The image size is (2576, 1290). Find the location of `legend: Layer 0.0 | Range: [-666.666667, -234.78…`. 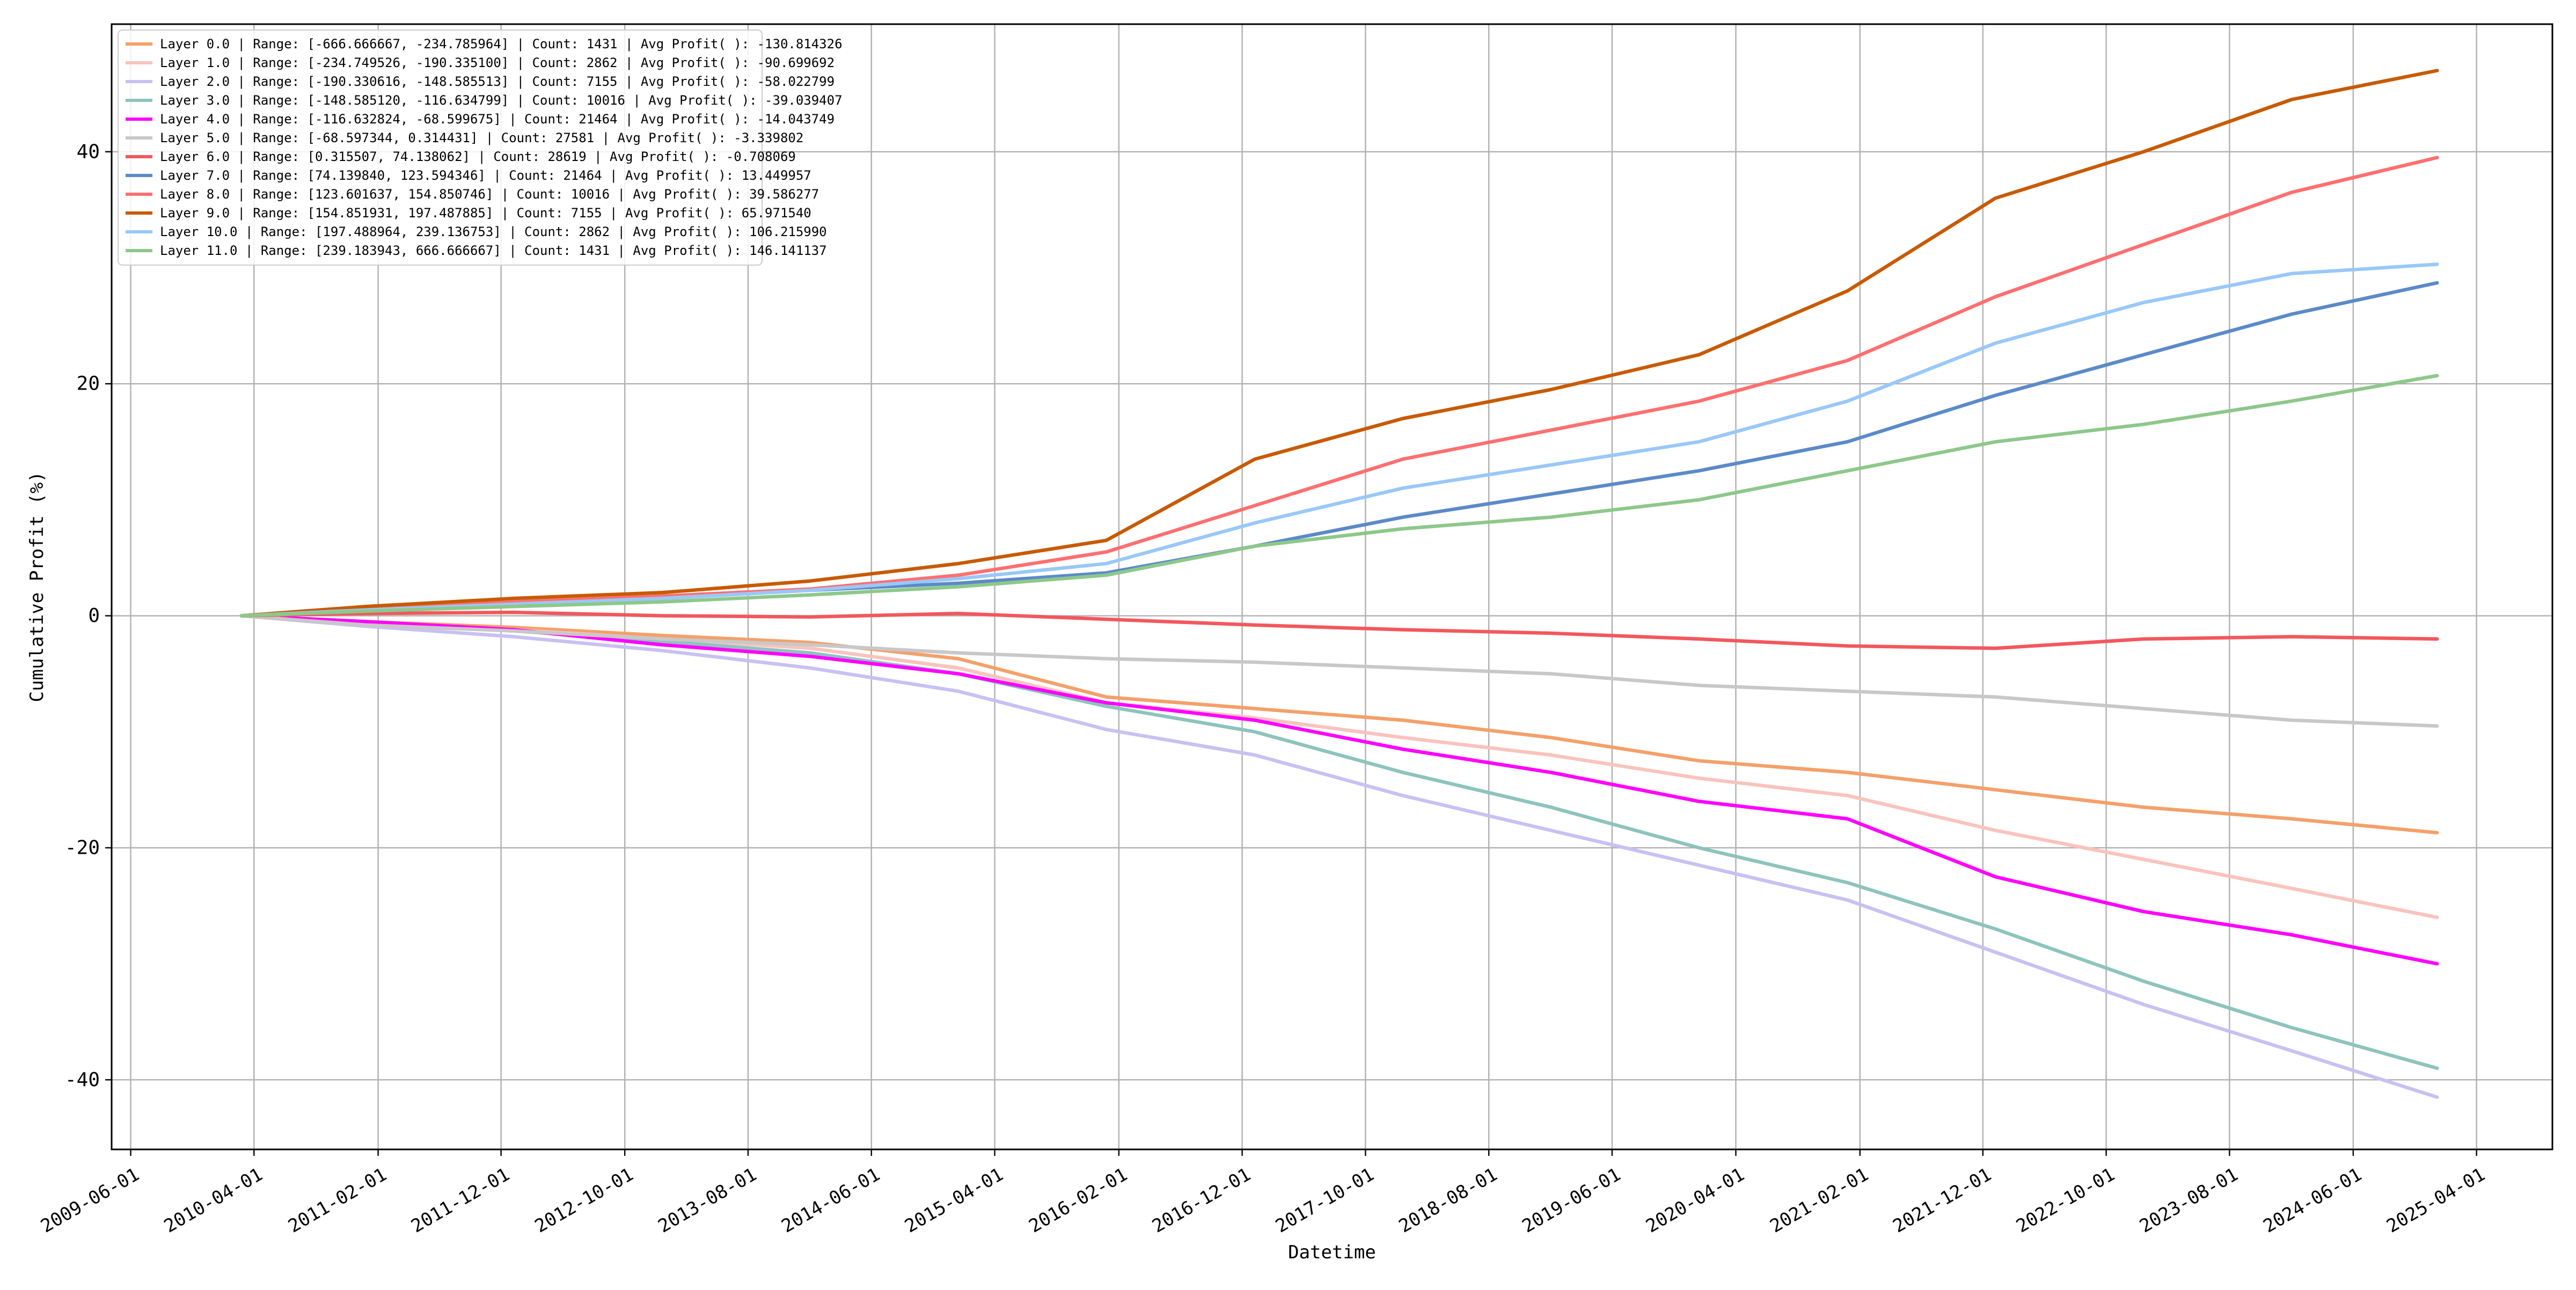

legend: Layer 0.0 | Range: [-666.666667, -234.78… is located at coordinates (480, 148).